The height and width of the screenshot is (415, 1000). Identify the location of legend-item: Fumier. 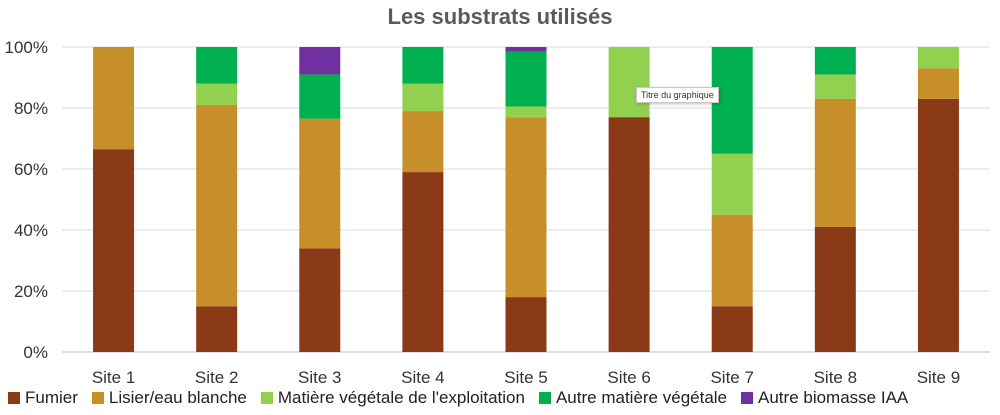
(43, 398).